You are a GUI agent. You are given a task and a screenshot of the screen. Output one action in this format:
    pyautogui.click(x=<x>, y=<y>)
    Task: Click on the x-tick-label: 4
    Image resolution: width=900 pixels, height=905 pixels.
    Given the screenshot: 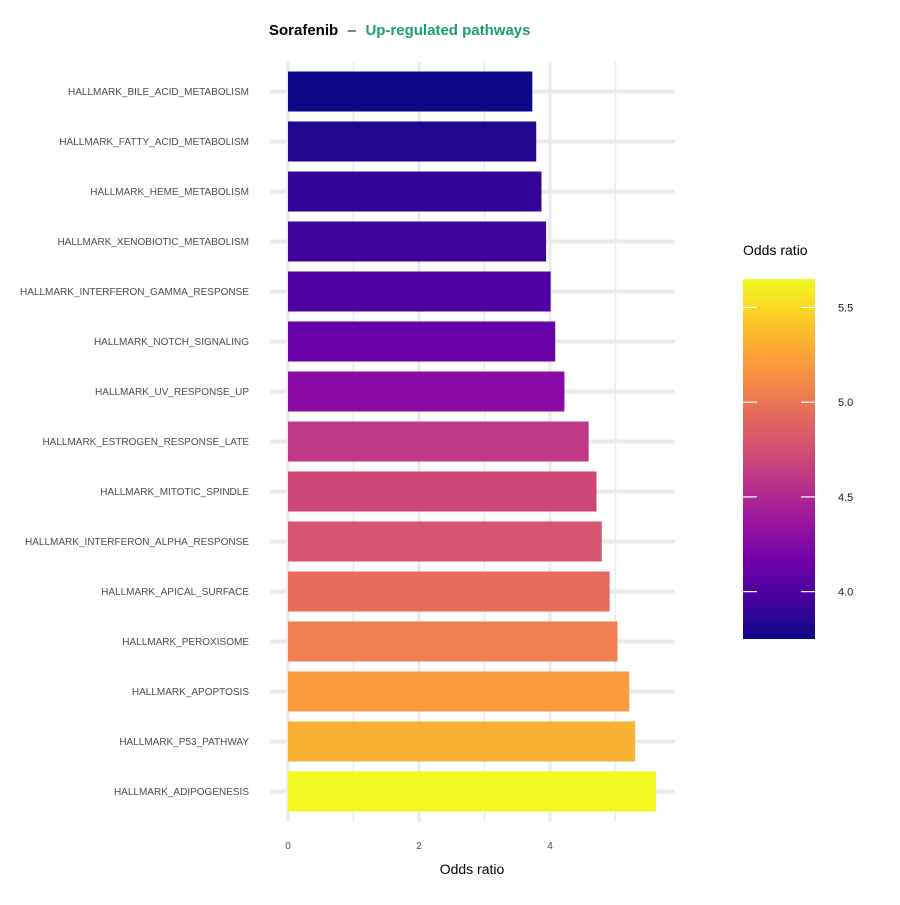 What is the action you would take?
    pyautogui.click(x=550, y=846)
    